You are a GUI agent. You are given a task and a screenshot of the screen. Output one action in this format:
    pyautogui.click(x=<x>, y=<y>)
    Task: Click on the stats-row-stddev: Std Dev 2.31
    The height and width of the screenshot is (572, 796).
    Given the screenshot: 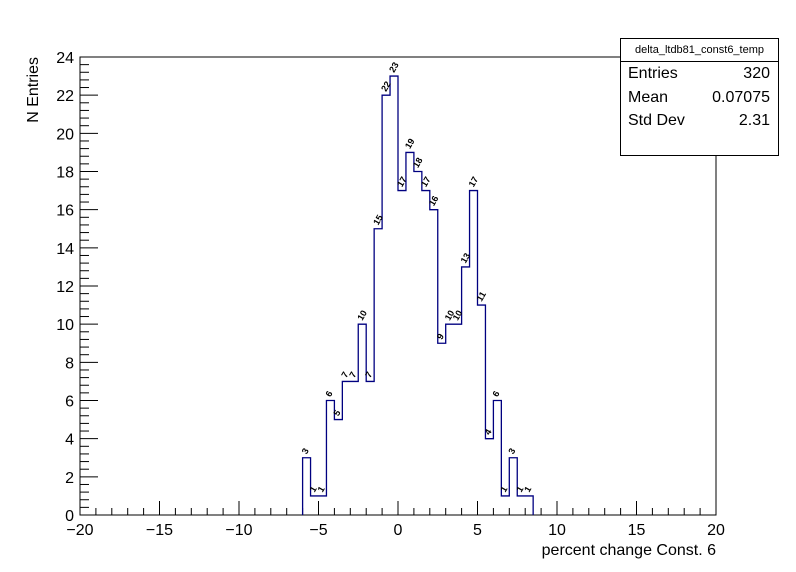 What is the action you would take?
    pyautogui.click(x=699, y=121)
    